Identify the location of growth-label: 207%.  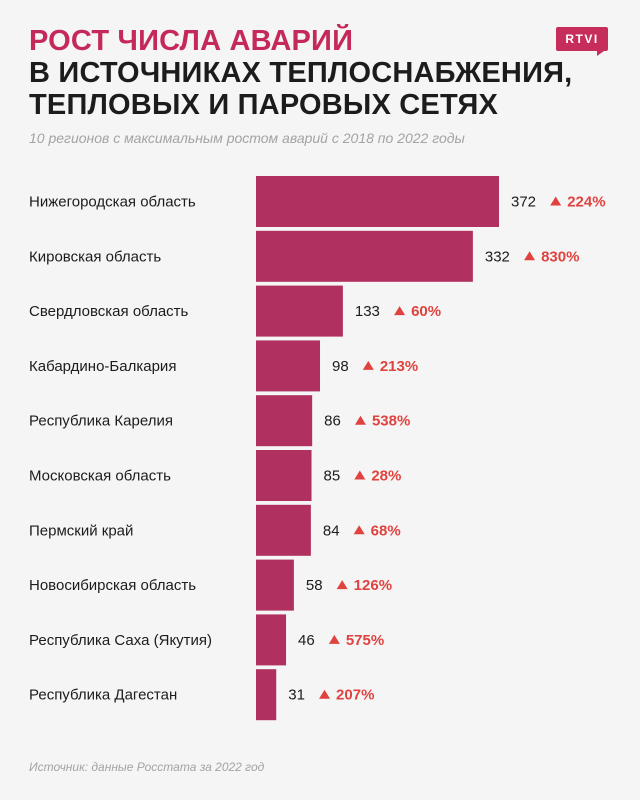
(355, 695).